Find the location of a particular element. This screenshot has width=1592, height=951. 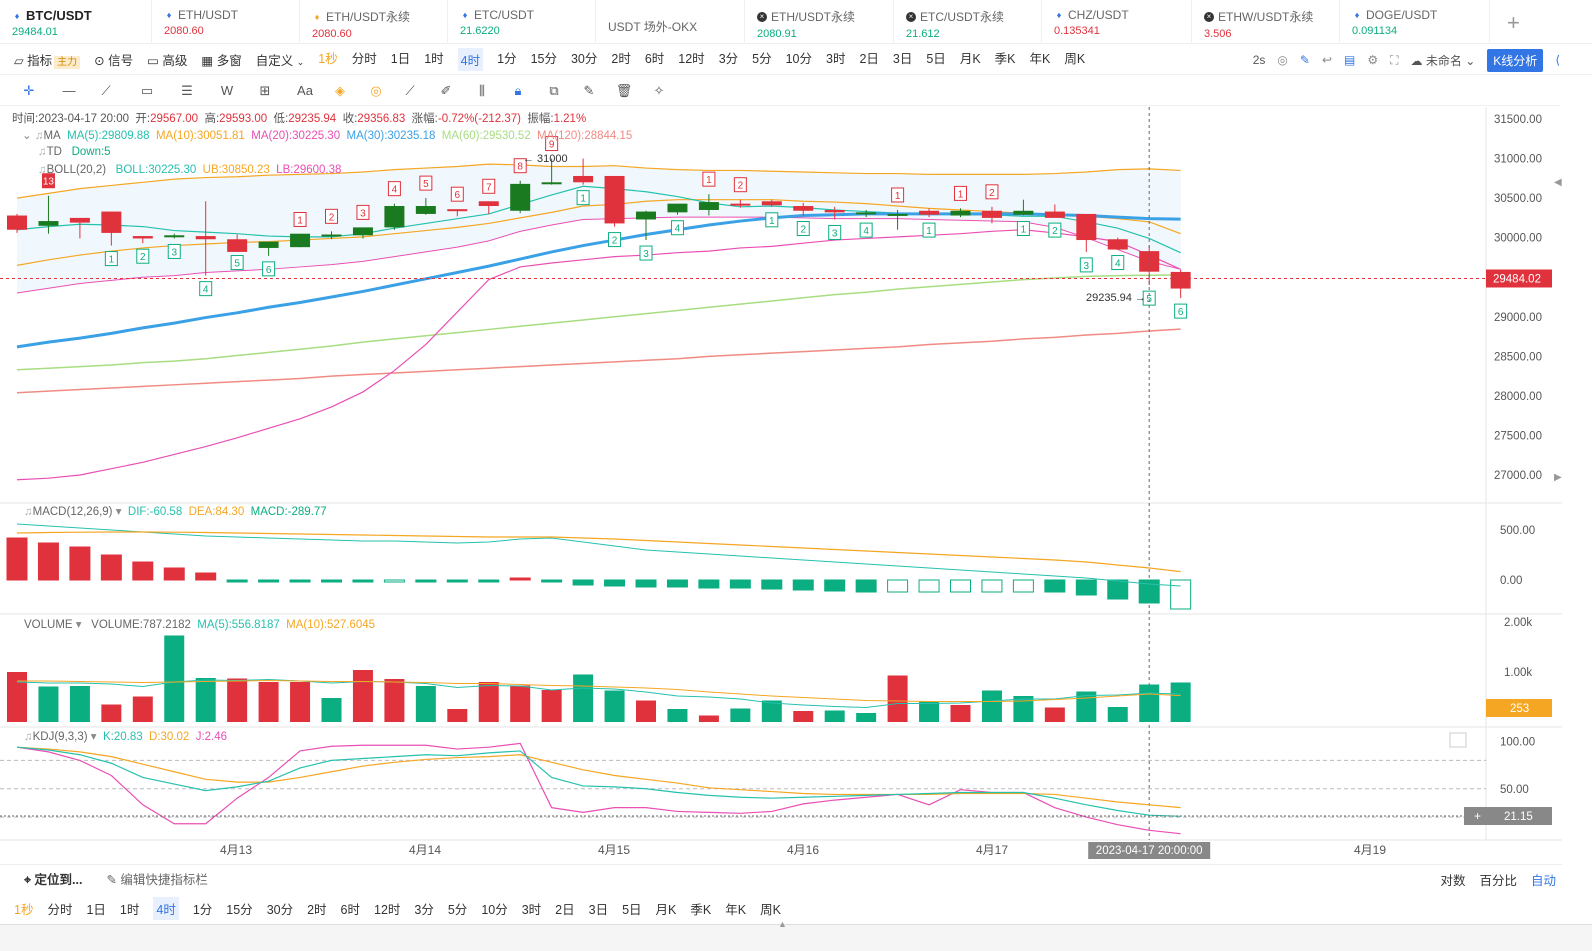

candle-icon: ⫼ is located at coordinates (482, 90).